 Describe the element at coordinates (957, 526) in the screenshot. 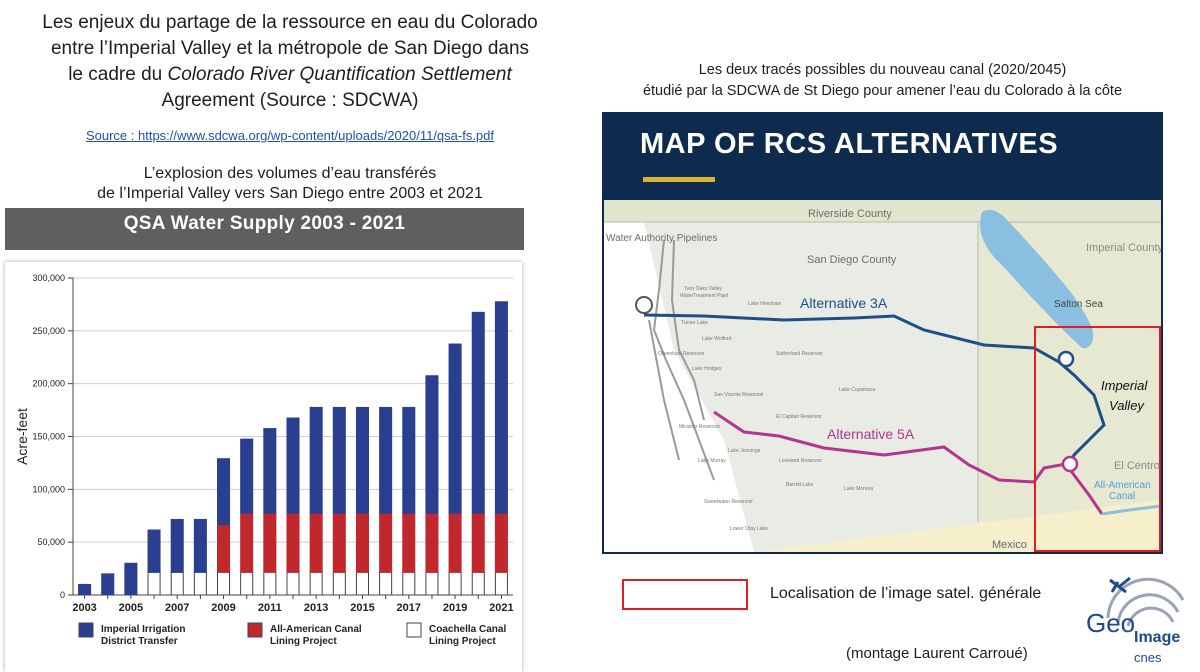

I see `mexico-area` at that location.